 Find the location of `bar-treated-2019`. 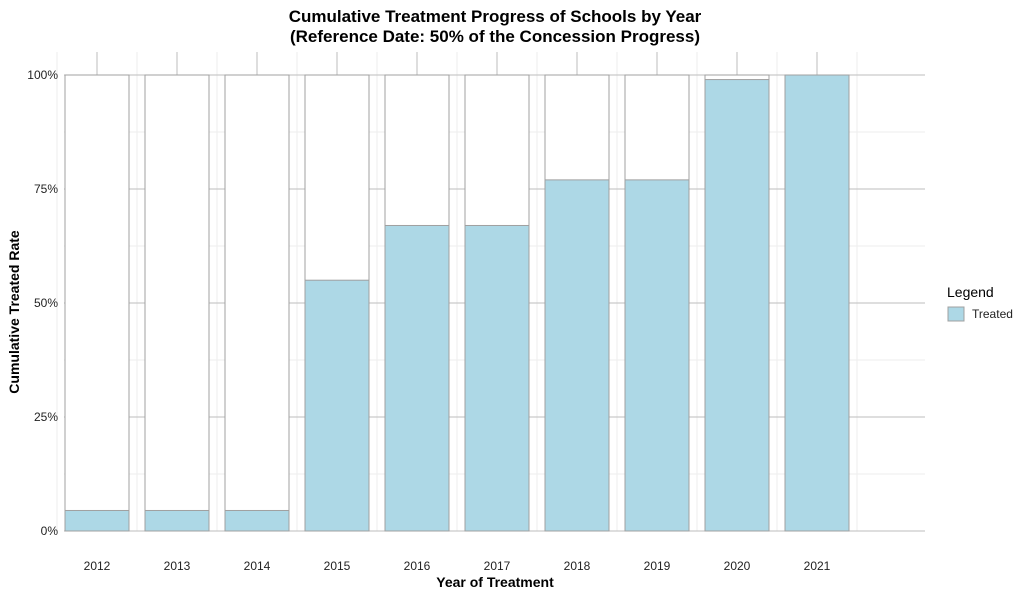

bar-treated-2019 is located at coordinates (657, 355).